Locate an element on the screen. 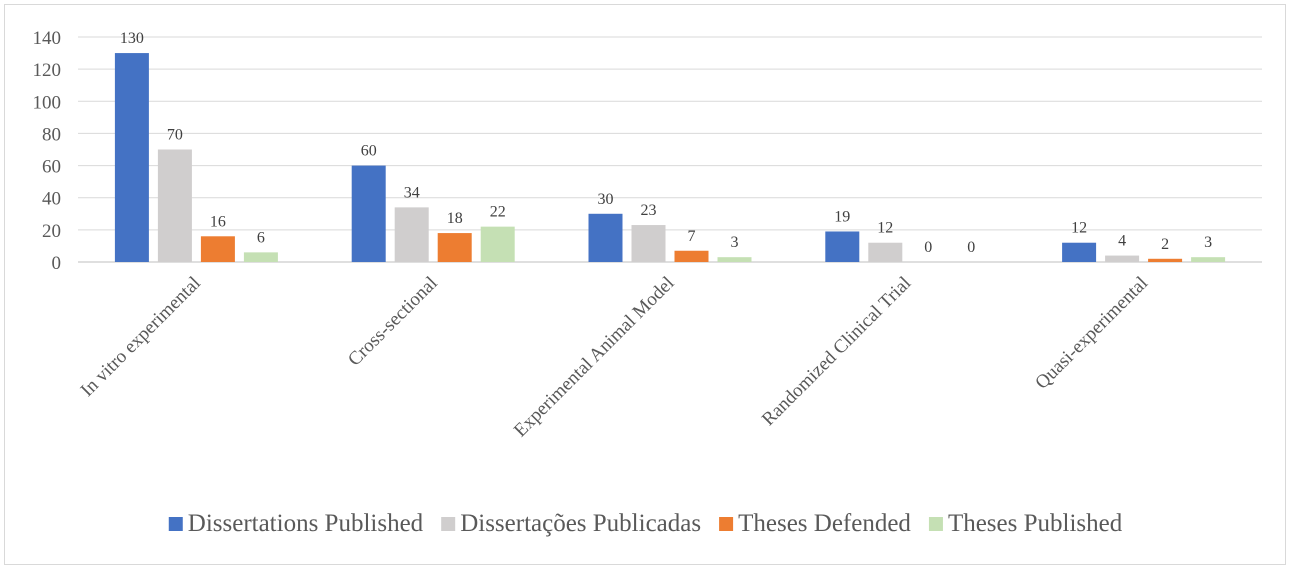 The height and width of the screenshot is (570, 1291). y-tick-label: 120 is located at coordinates (47, 70).